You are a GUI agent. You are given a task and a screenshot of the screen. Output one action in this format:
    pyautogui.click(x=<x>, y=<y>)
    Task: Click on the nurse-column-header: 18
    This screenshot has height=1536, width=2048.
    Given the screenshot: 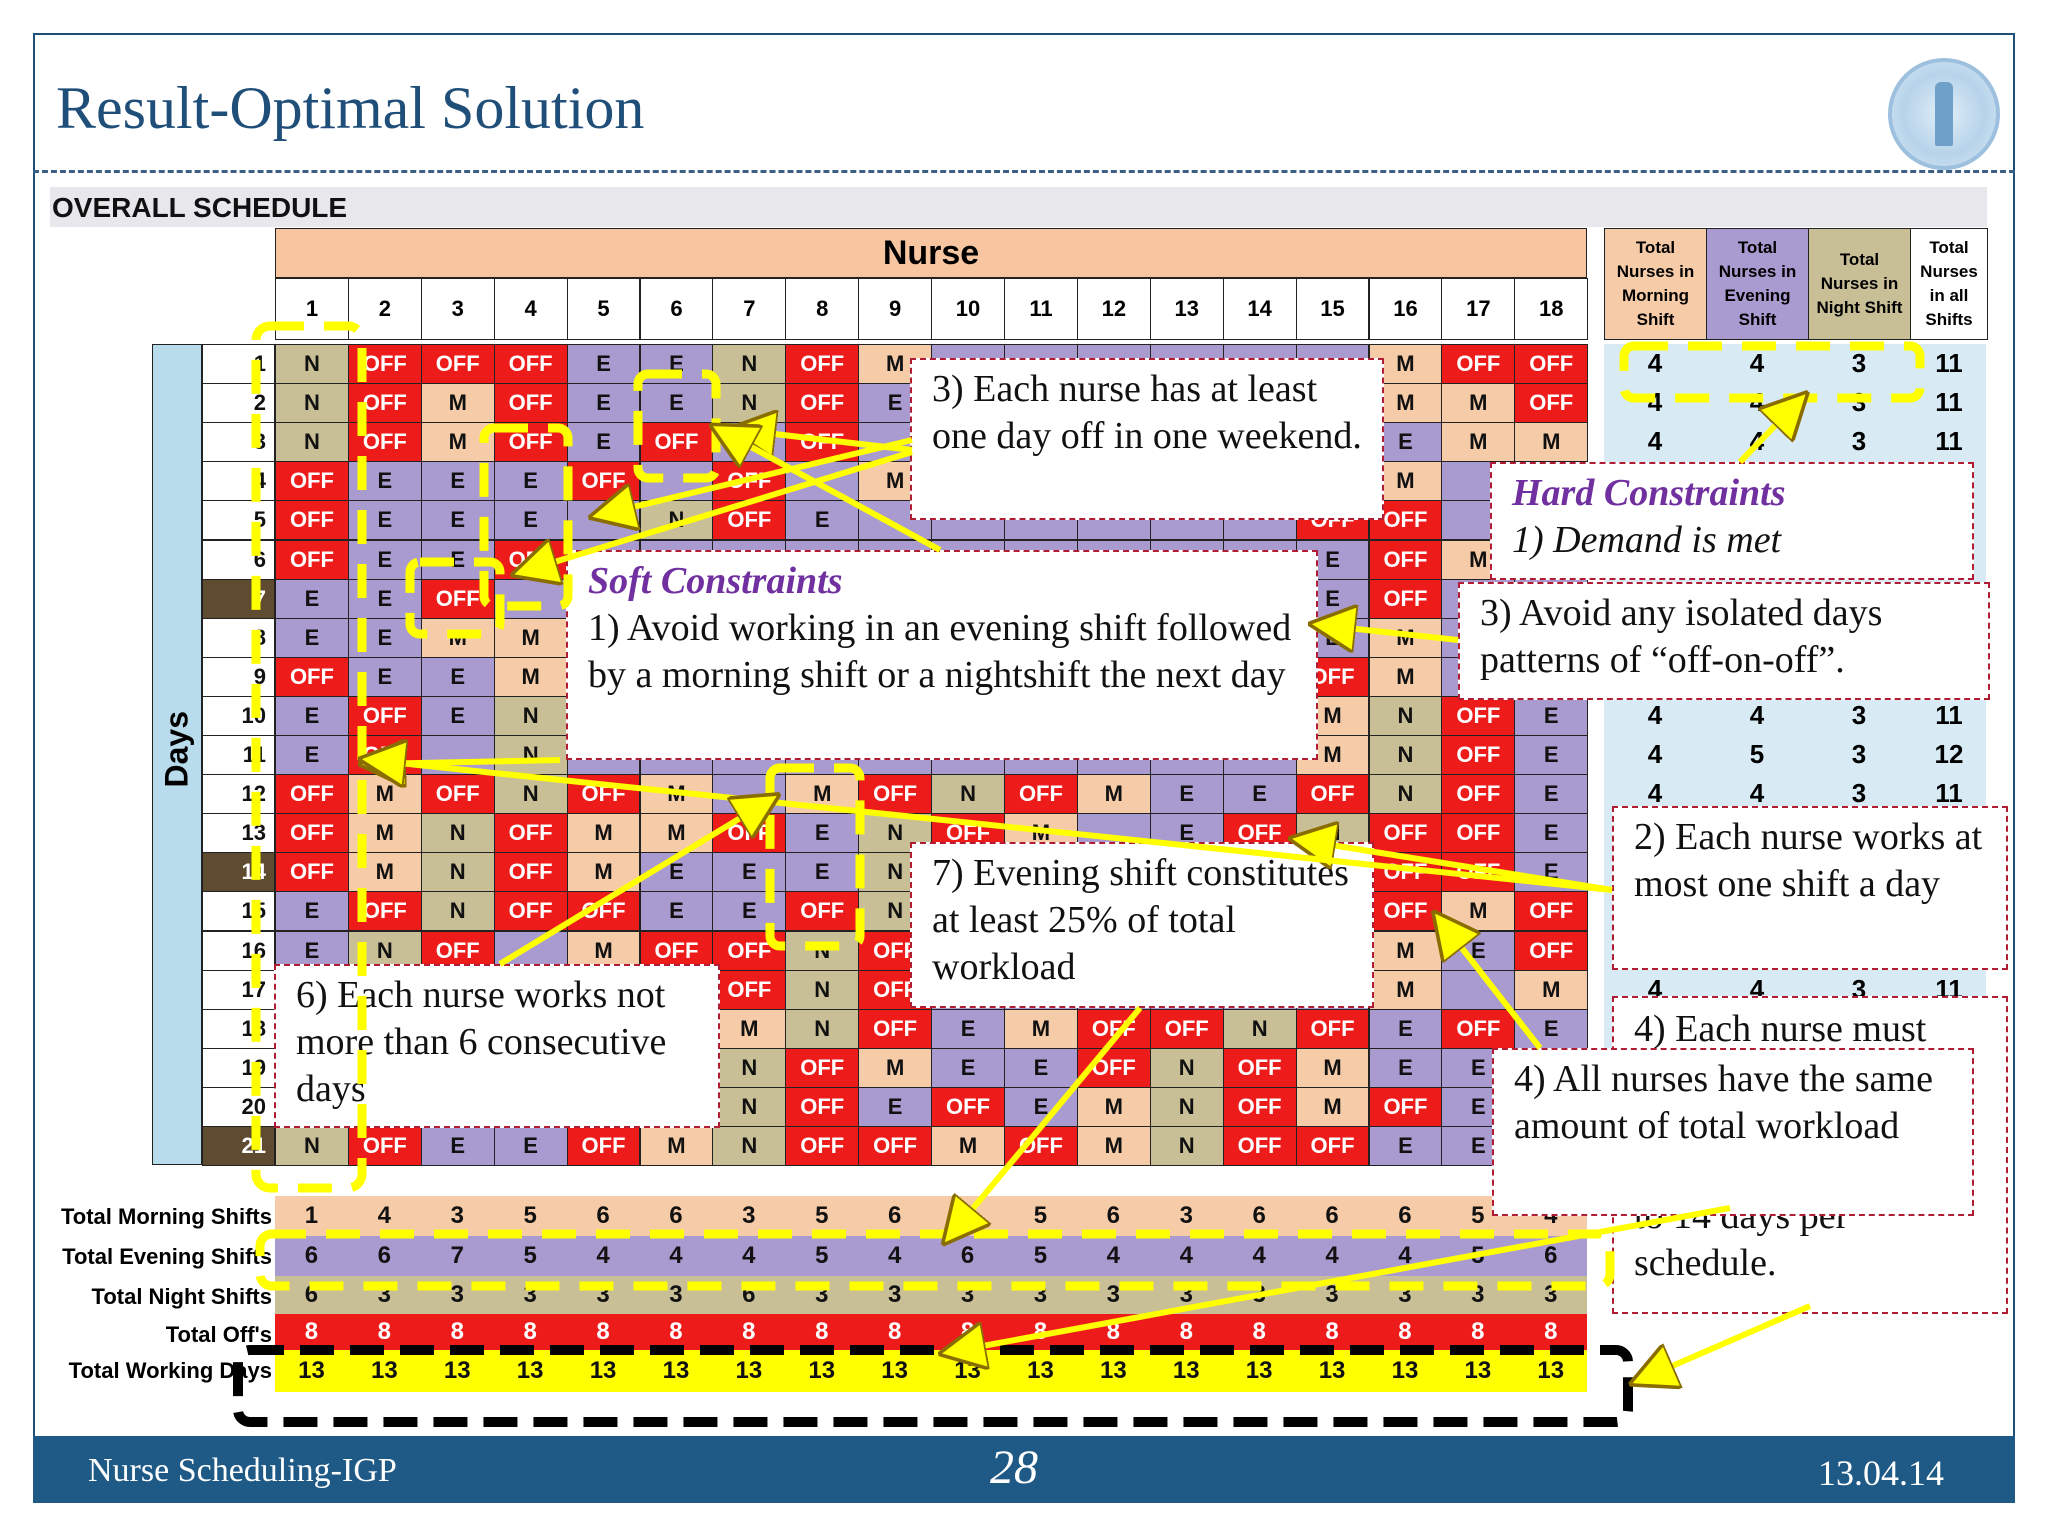 What is the action you would take?
    pyautogui.click(x=1551, y=309)
    